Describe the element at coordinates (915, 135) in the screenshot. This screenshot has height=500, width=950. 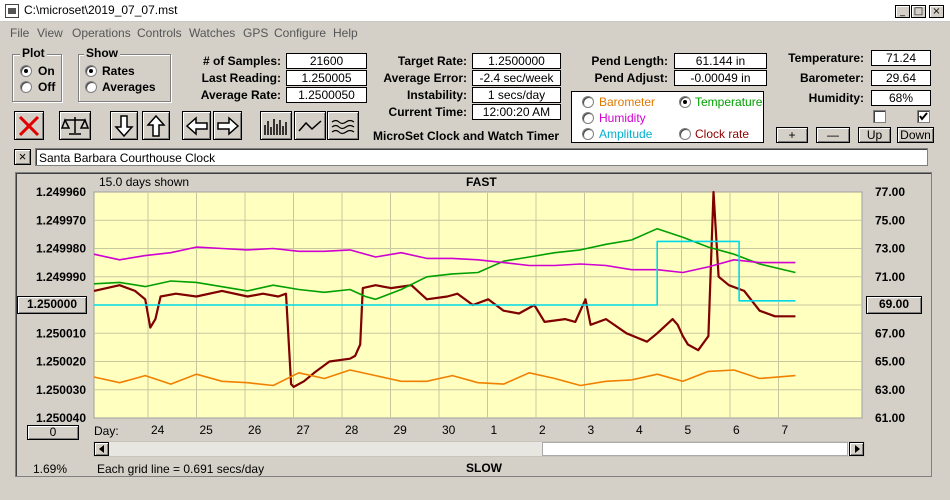
I see `down-button: Down` at that location.